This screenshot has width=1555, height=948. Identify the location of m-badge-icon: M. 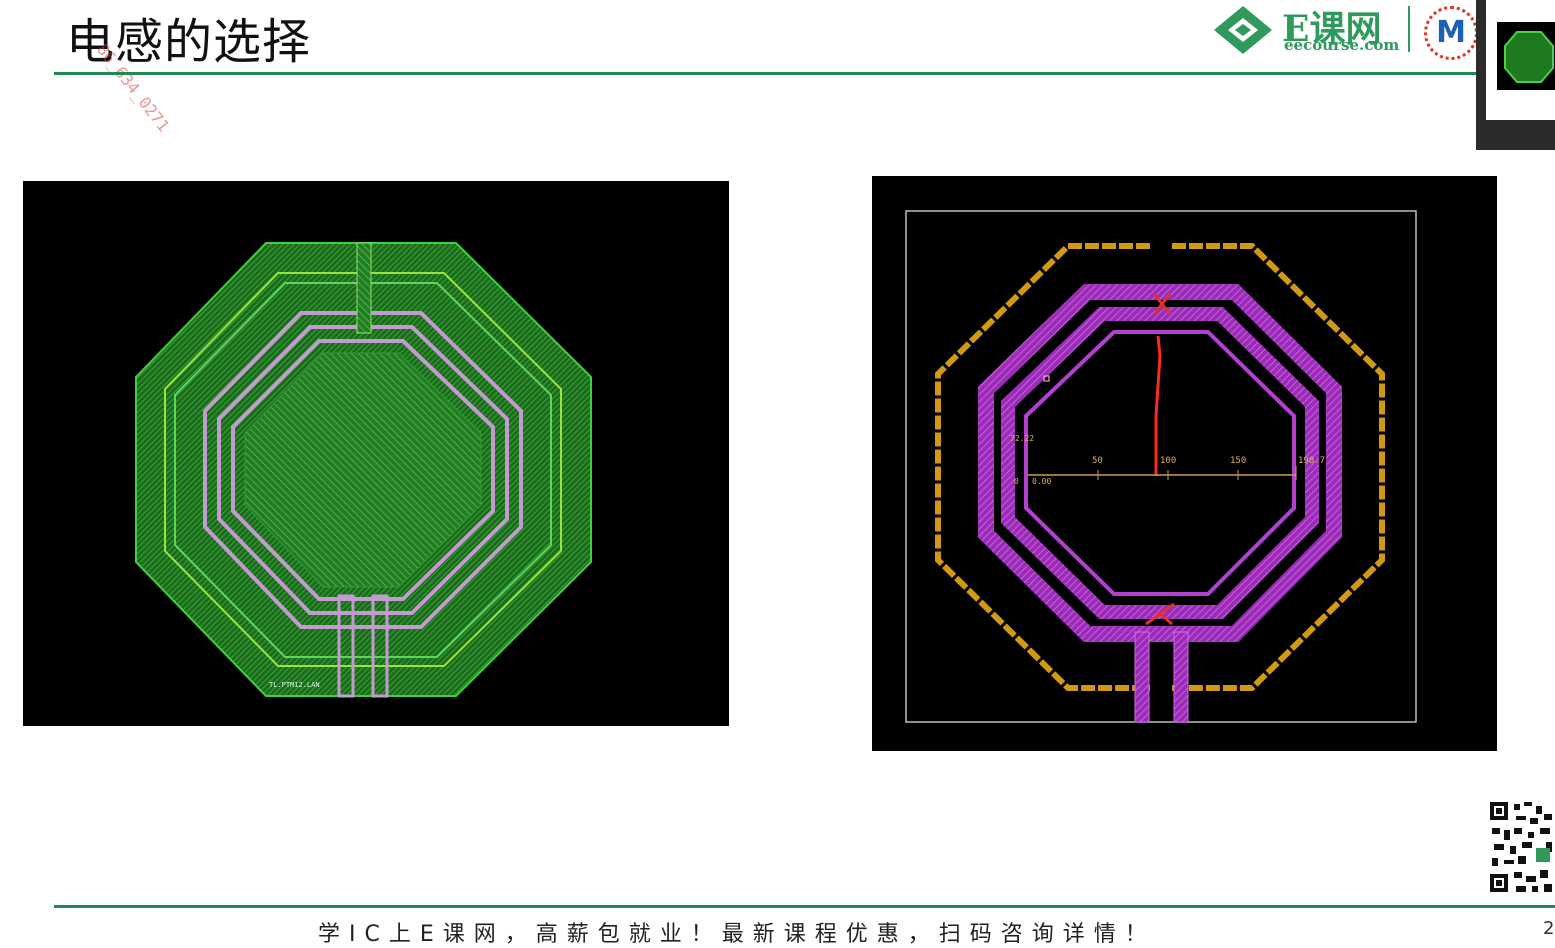
(1451, 33).